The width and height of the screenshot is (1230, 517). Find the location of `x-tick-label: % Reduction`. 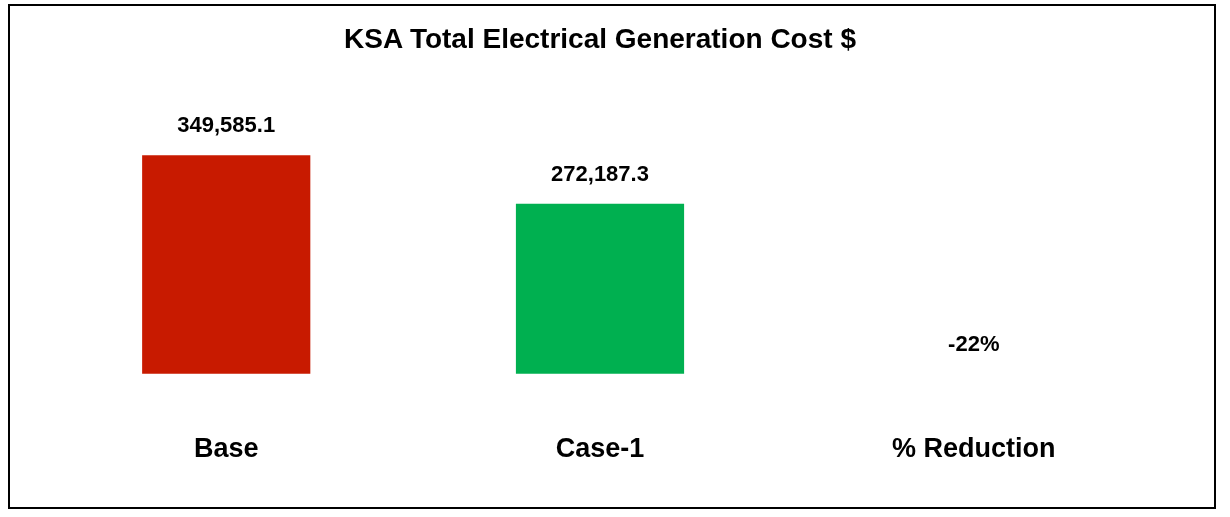

x-tick-label: % Reduction is located at coordinates (974, 447).